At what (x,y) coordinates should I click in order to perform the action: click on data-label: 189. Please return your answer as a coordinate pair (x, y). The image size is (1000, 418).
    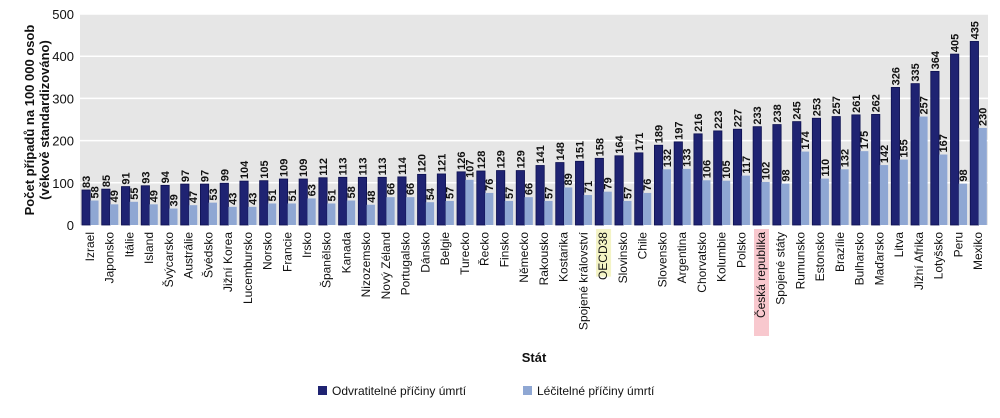
    Looking at the image, I should click on (660, 134).